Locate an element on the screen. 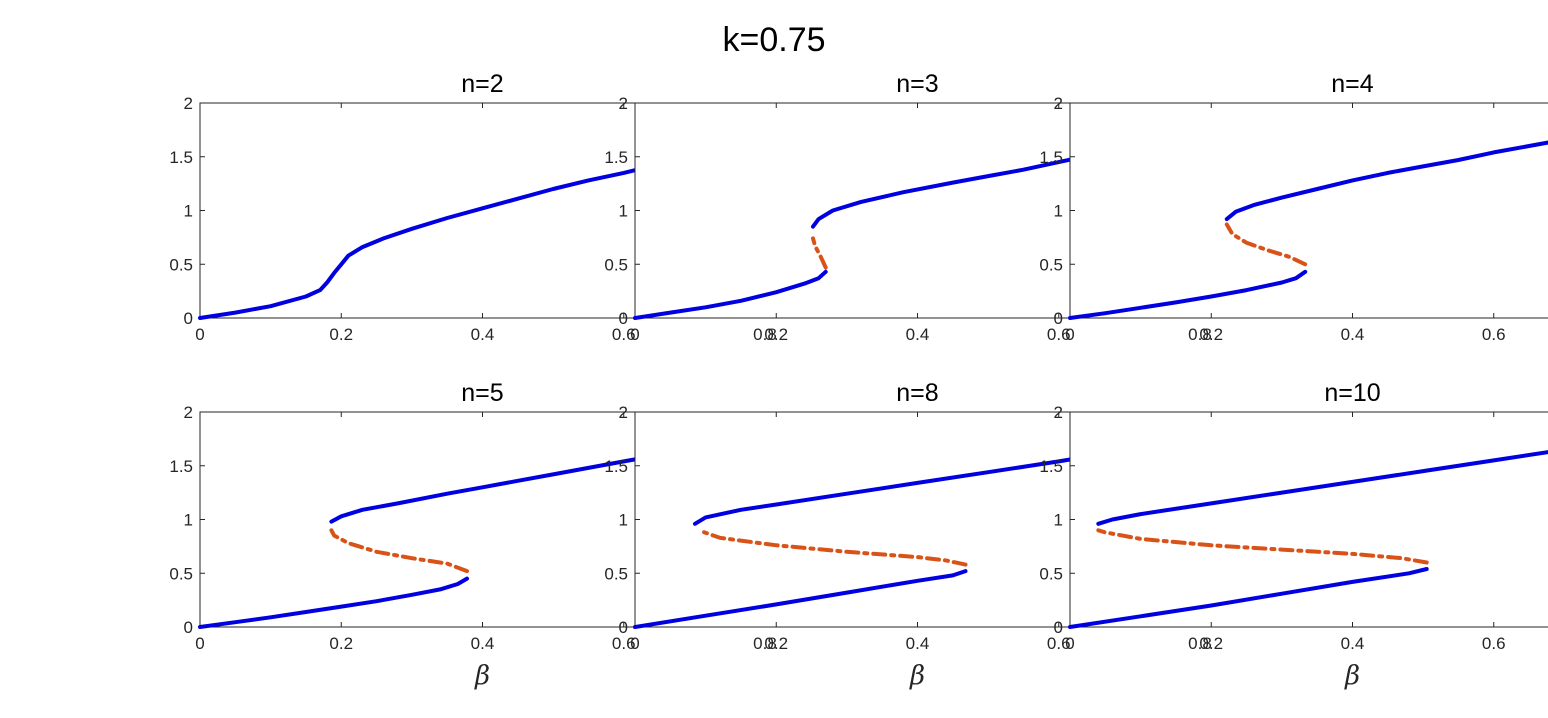 Image resolution: width=1548 pixels, height=718 pixels. subplot-6: n=10 0 0.2 0.4 0.6 0.8 0 0.5 1 1.5 2 β is located at coordinates (1293, 535).